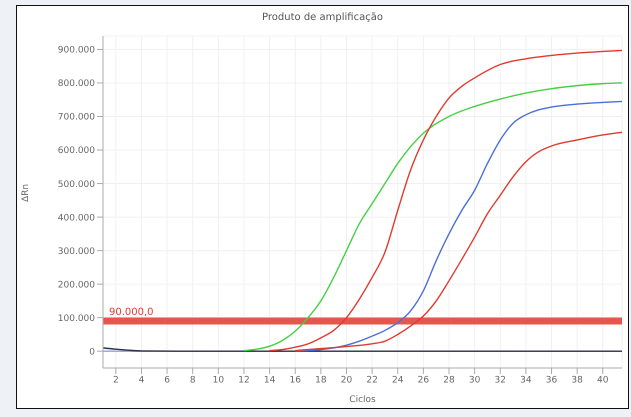  What do you see at coordinates (500, 380) in the screenshot?
I see `x-tick-label: 32` at bounding box center [500, 380].